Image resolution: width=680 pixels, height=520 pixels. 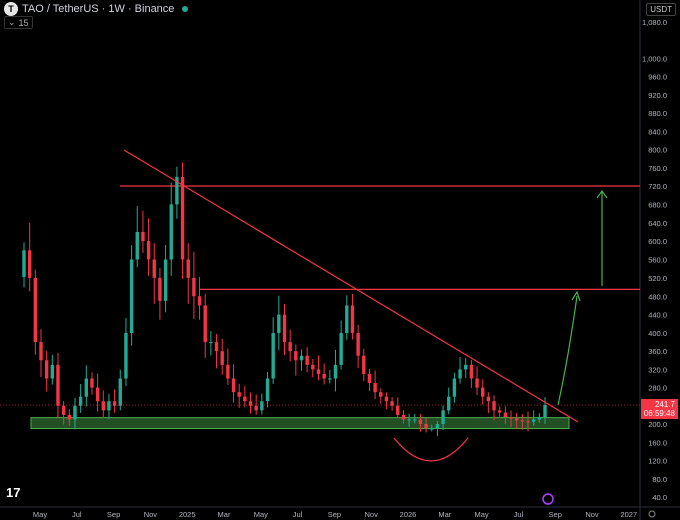 I want to click on y-tick-label: 40.0, so click(x=659, y=497).